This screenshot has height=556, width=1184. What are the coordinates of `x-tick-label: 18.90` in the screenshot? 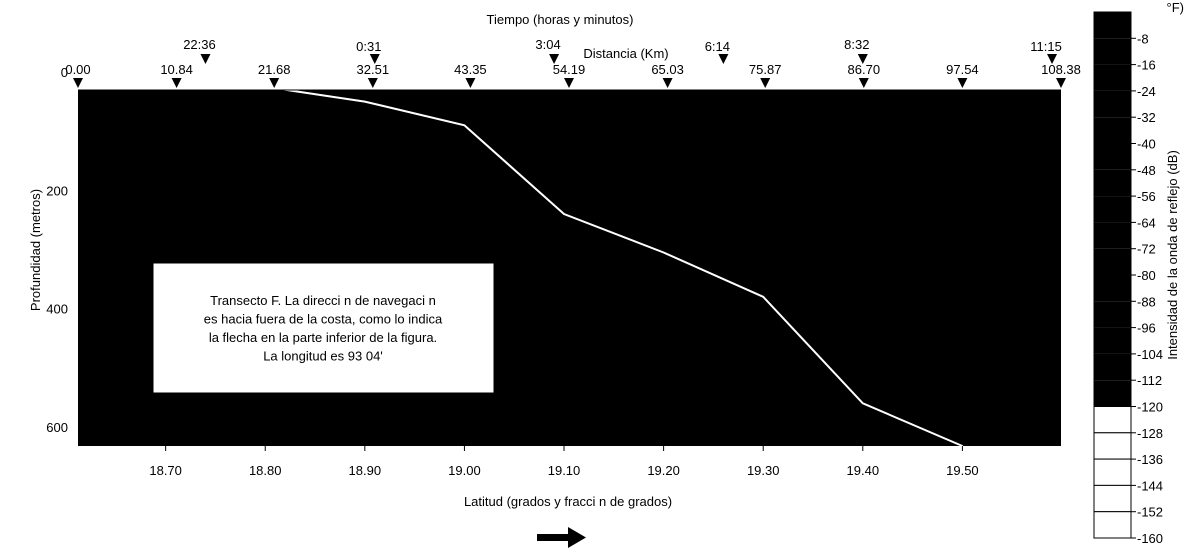 It's located at (365, 470).